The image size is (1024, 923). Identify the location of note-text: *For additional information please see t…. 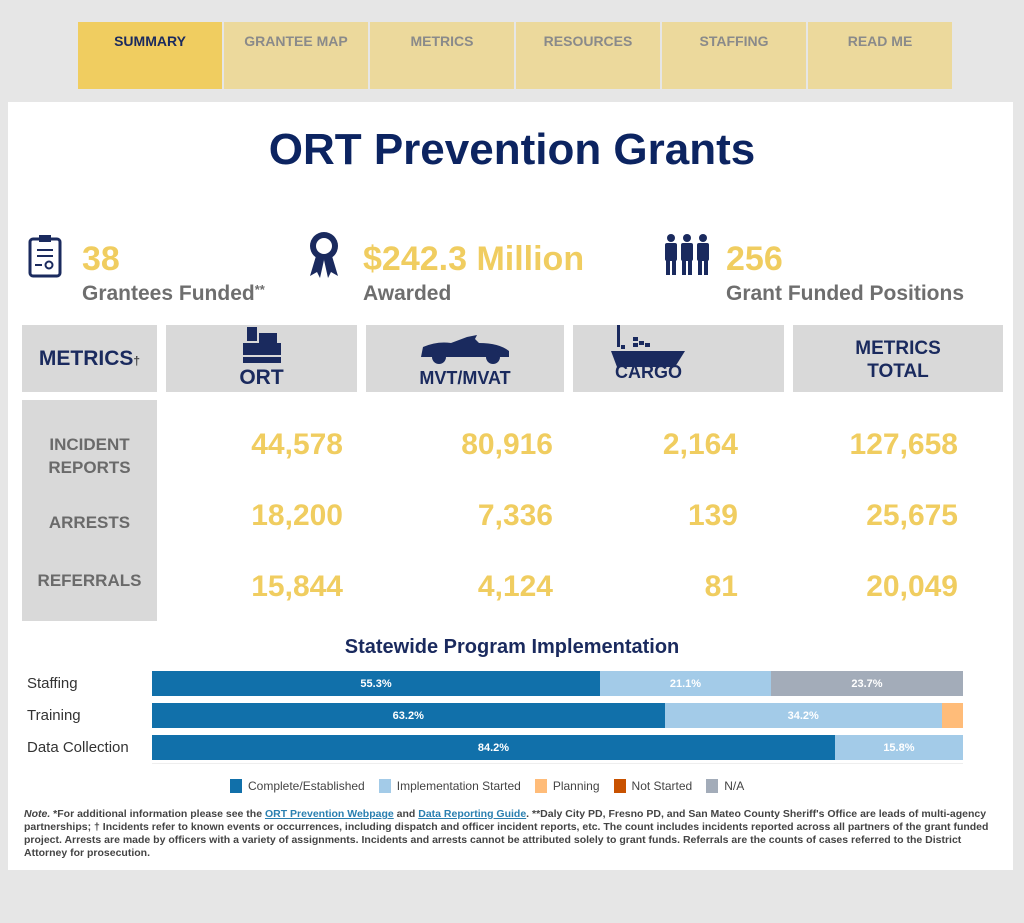
(157, 814).